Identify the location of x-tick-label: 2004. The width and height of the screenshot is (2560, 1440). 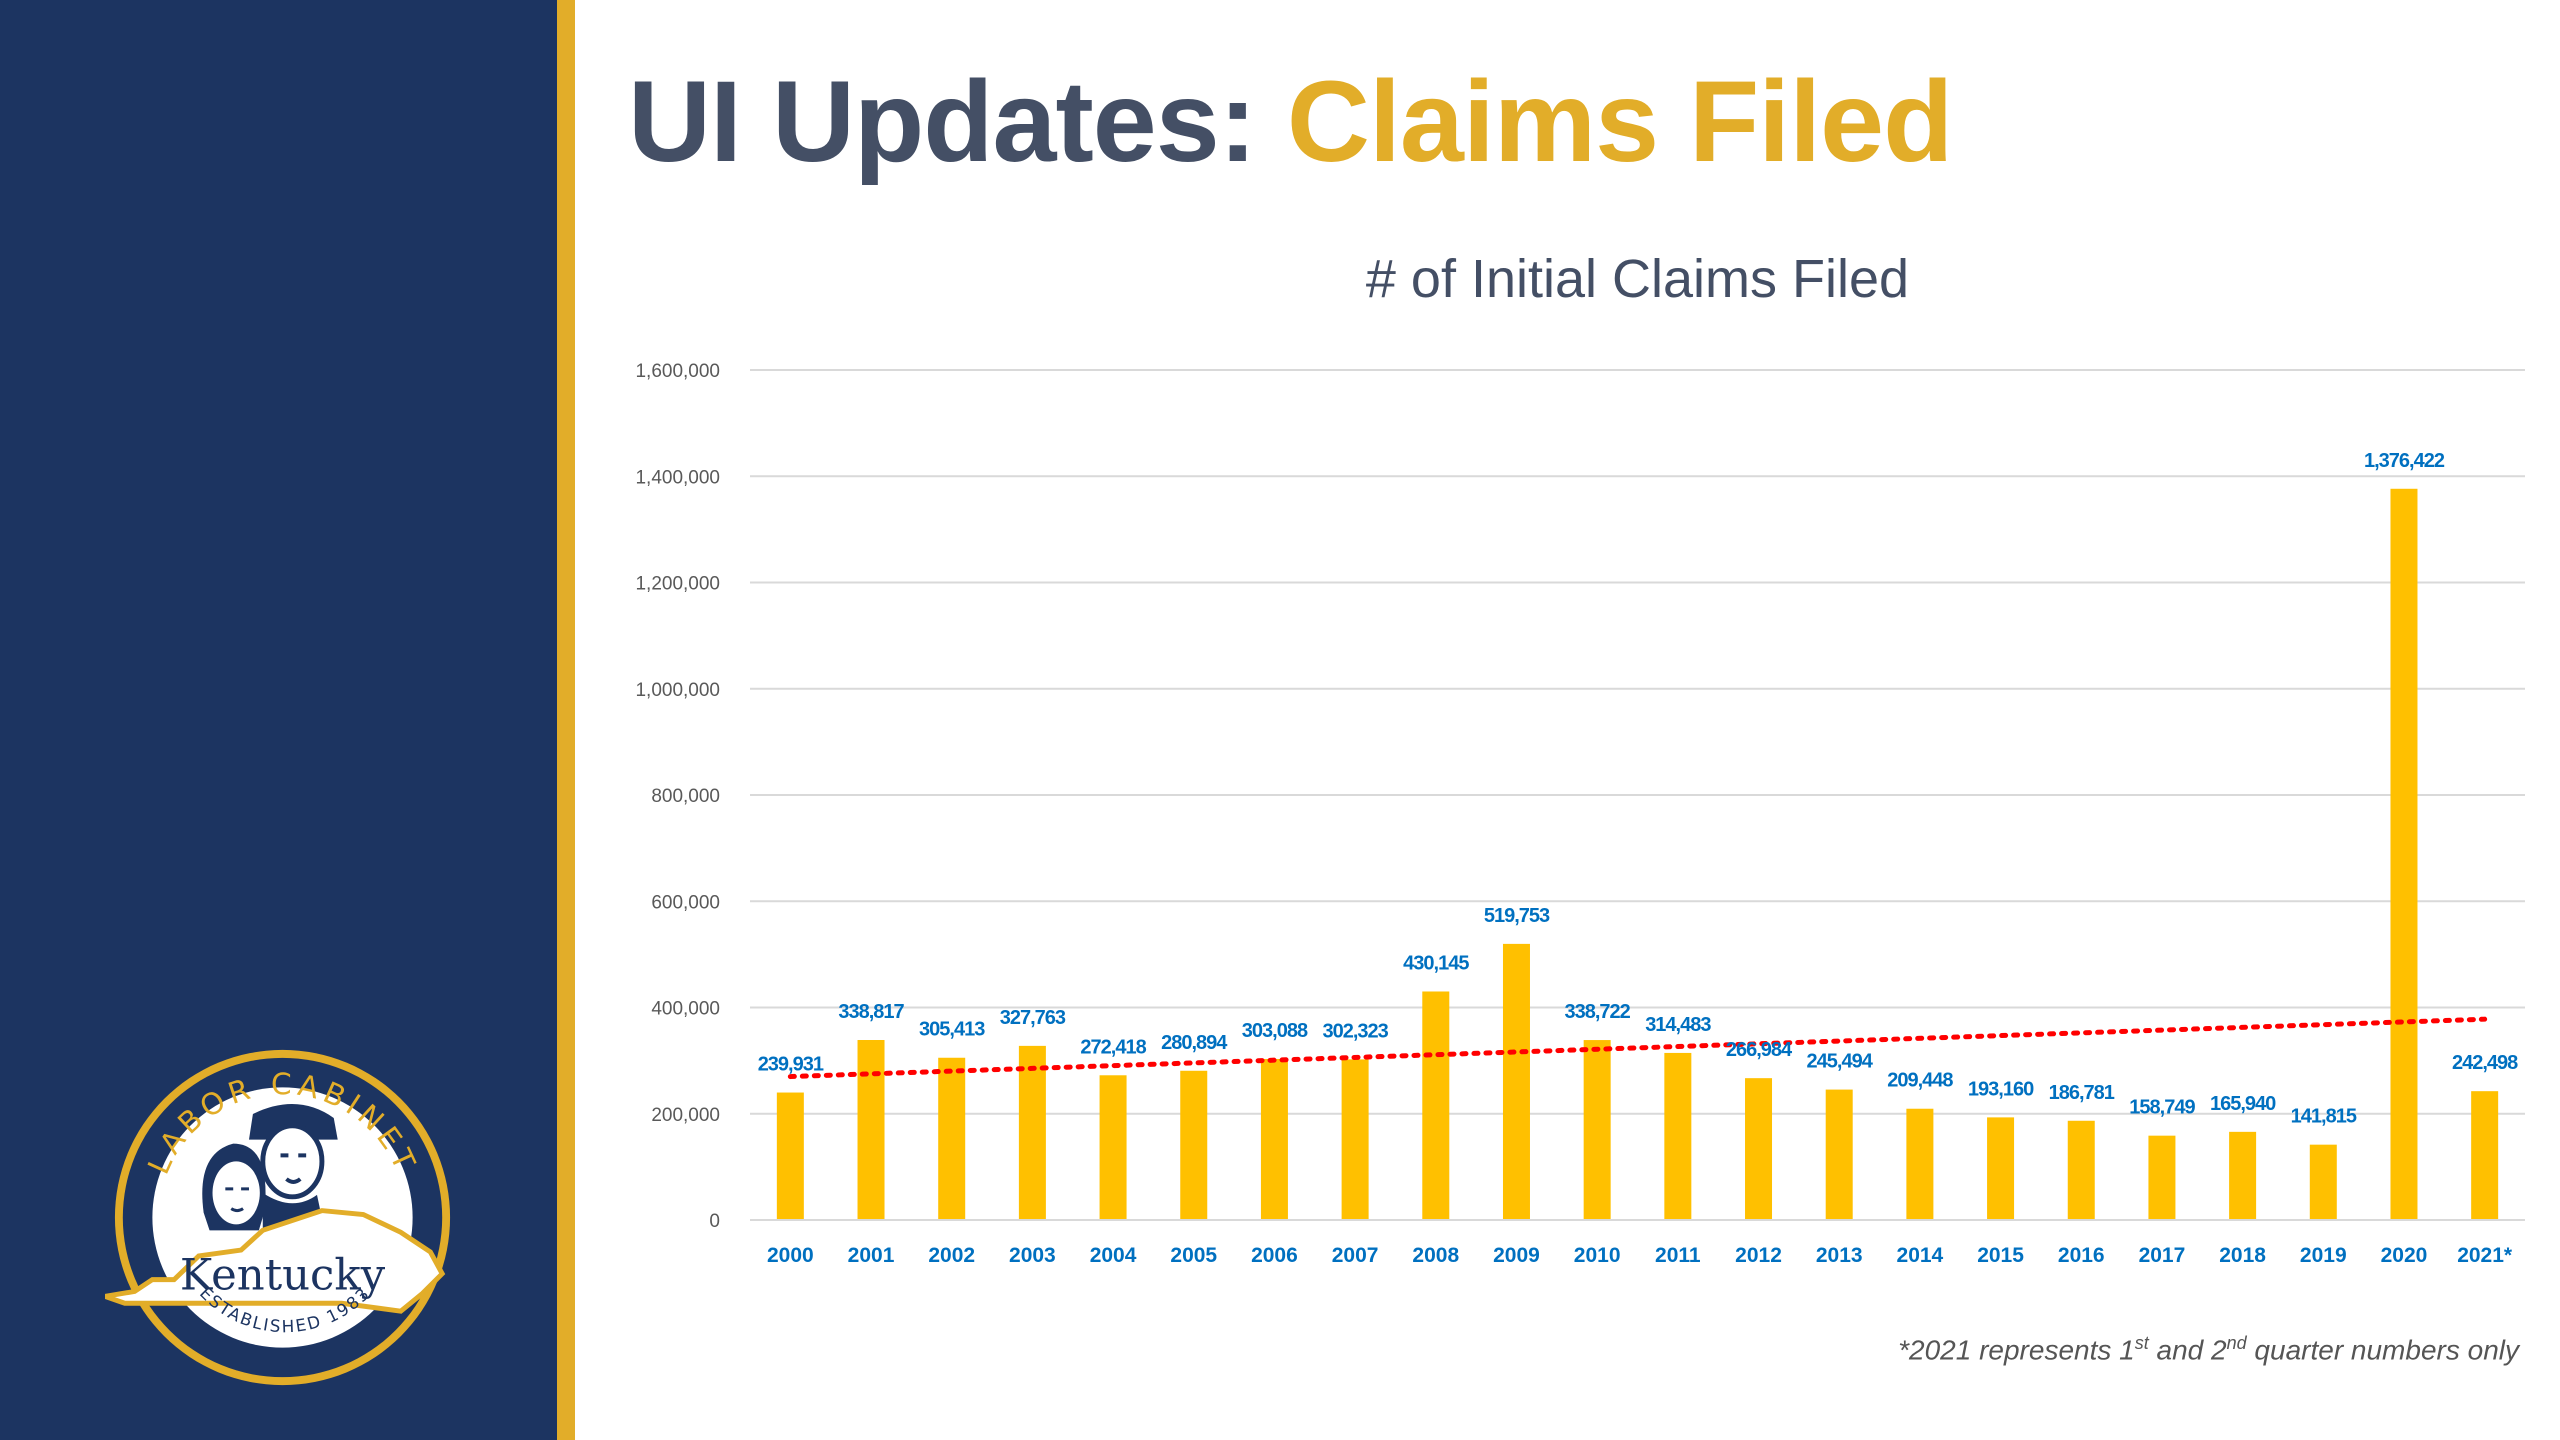
(1113, 1255).